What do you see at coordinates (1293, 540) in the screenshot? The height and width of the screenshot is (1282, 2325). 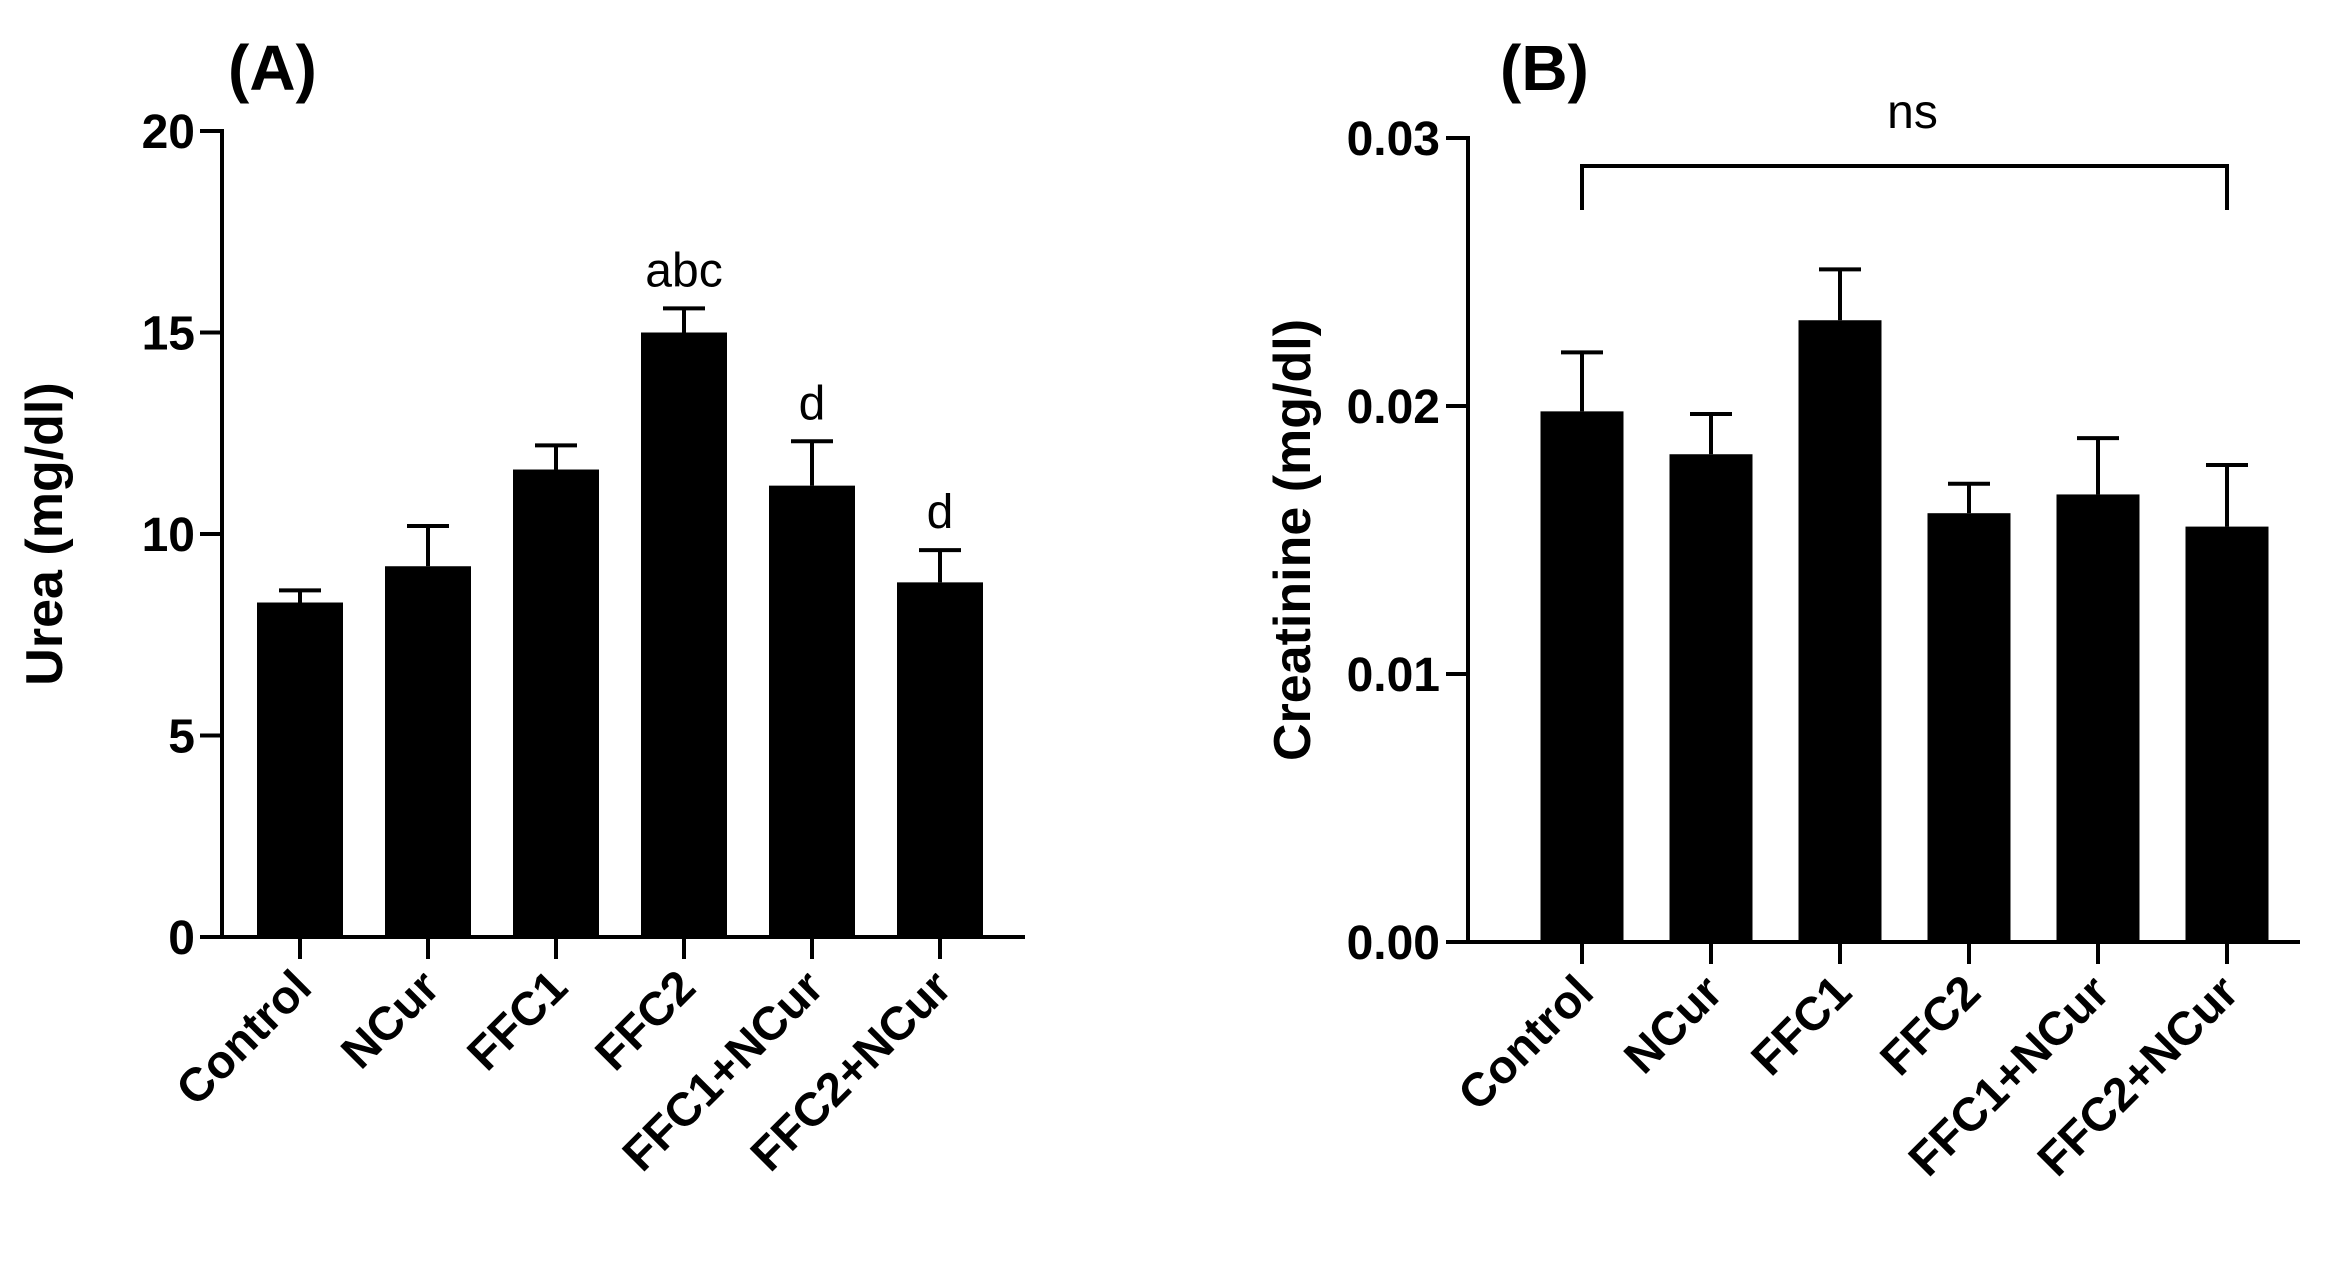 I see `panel-b-y-axis-label: Creatinine (mg/dl)` at bounding box center [1293, 540].